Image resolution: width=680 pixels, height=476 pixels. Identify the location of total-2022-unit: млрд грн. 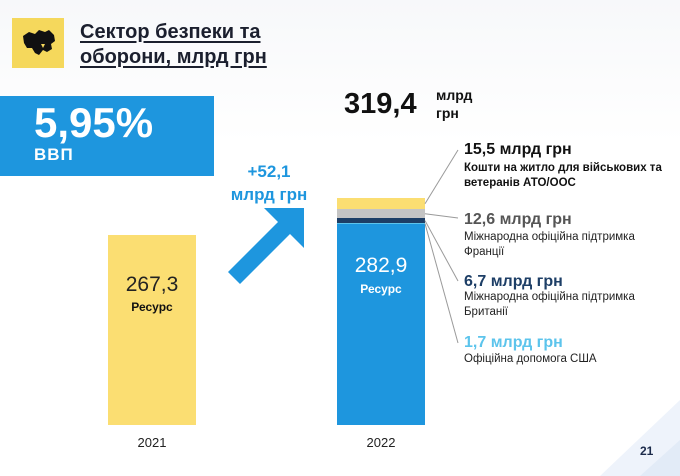
(454, 104).